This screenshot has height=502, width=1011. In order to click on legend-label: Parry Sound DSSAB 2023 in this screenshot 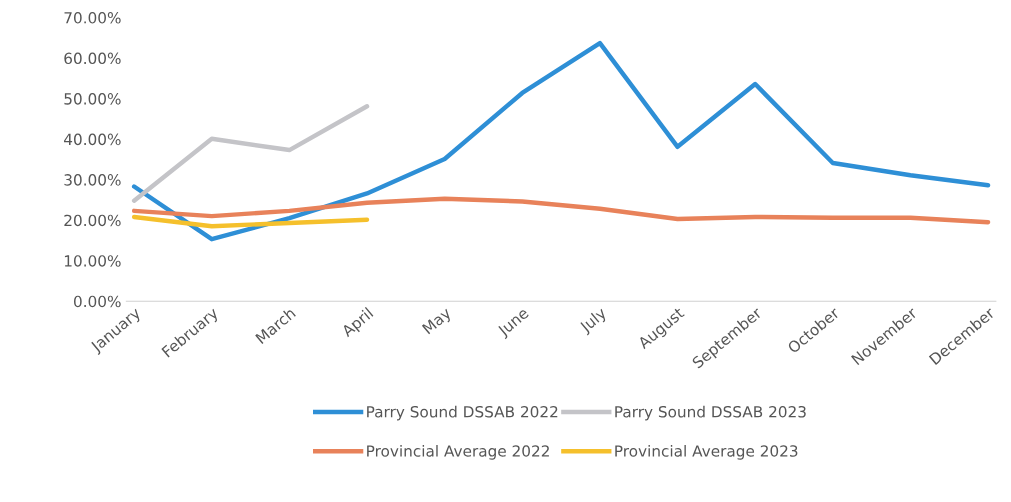, I will do `click(710, 413)`.